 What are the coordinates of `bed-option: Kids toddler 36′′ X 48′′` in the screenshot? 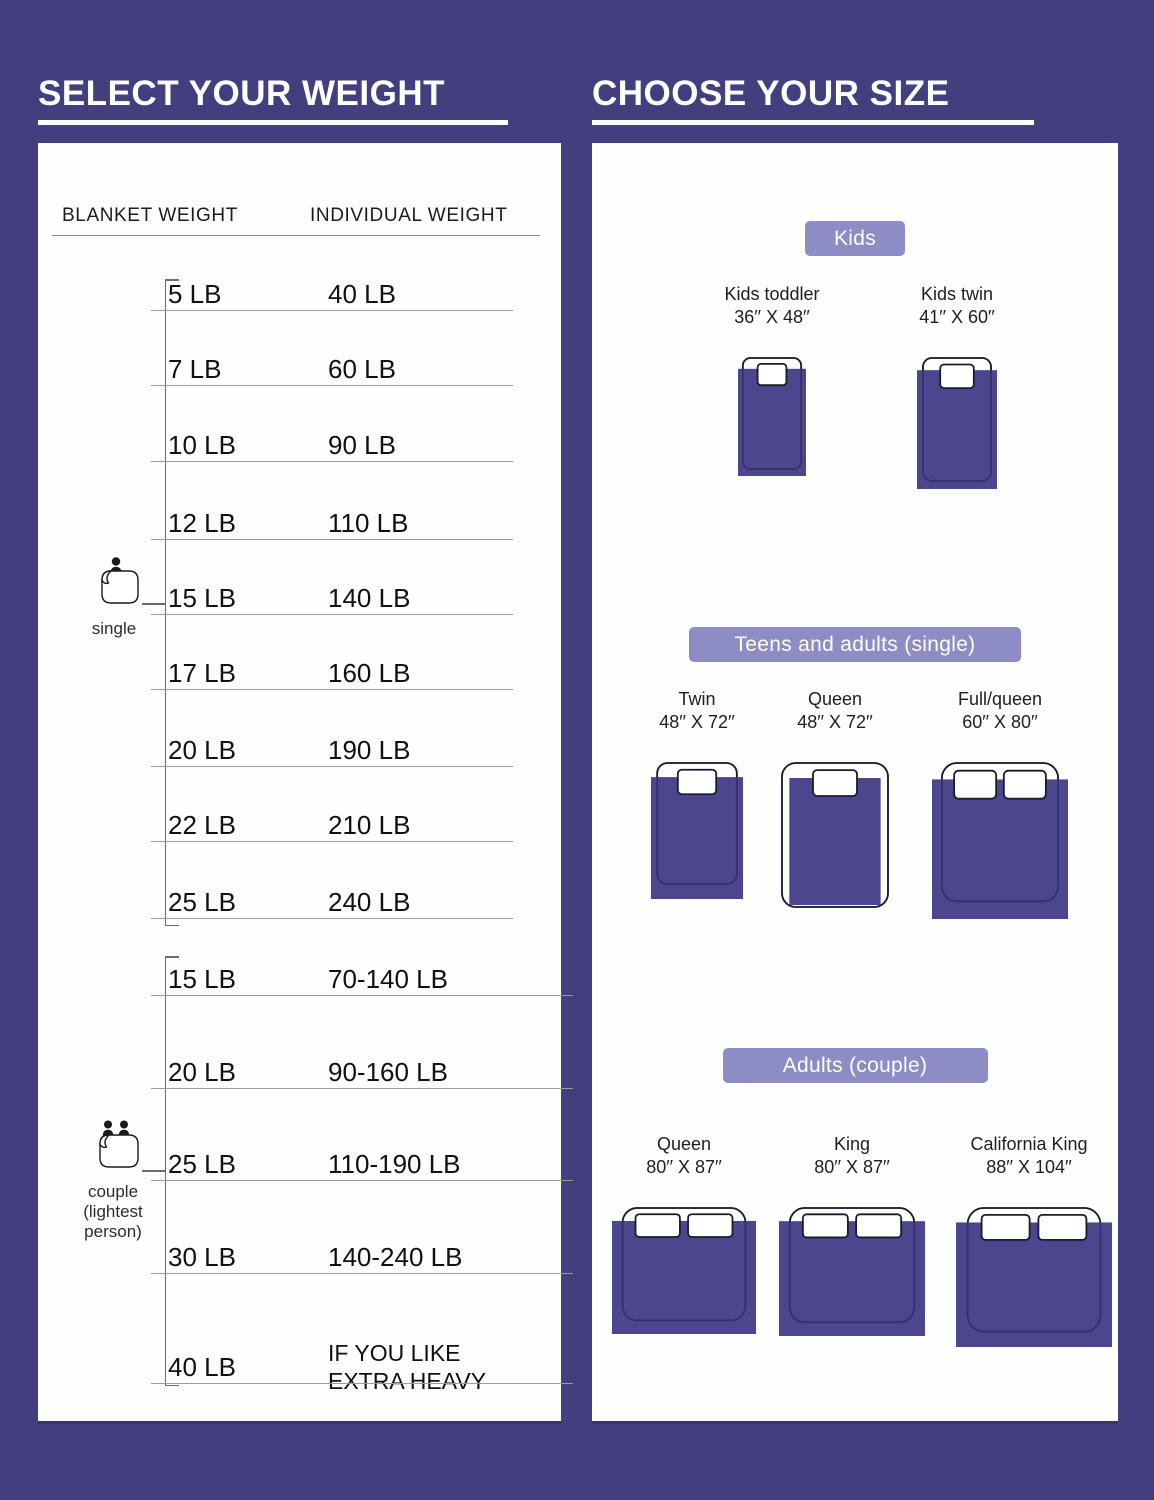 It's located at (772, 380).